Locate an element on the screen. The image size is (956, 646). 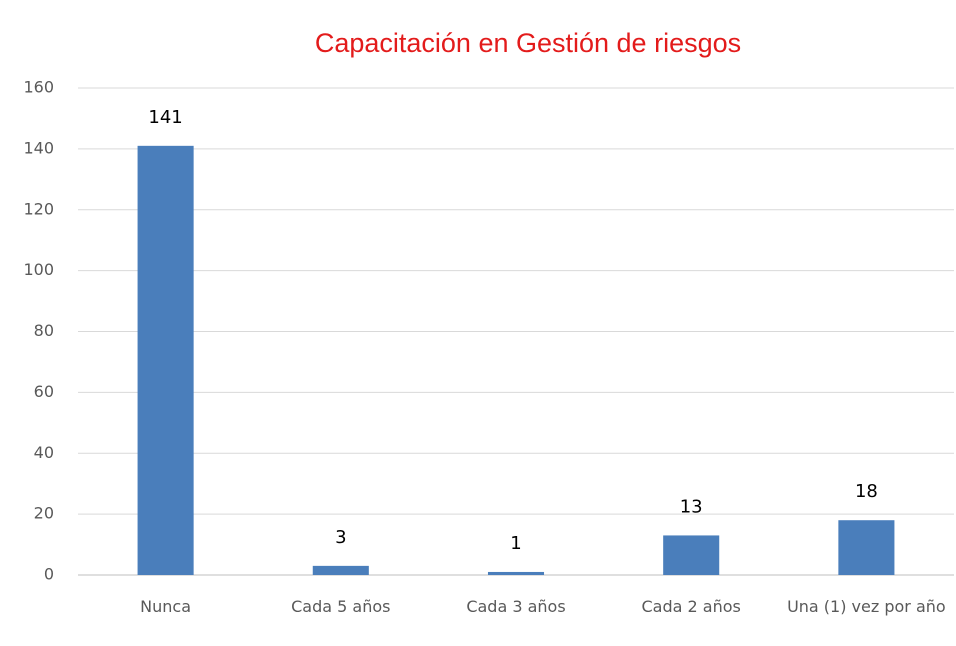
y-tick-label: 140 is located at coordinates (38, 147).